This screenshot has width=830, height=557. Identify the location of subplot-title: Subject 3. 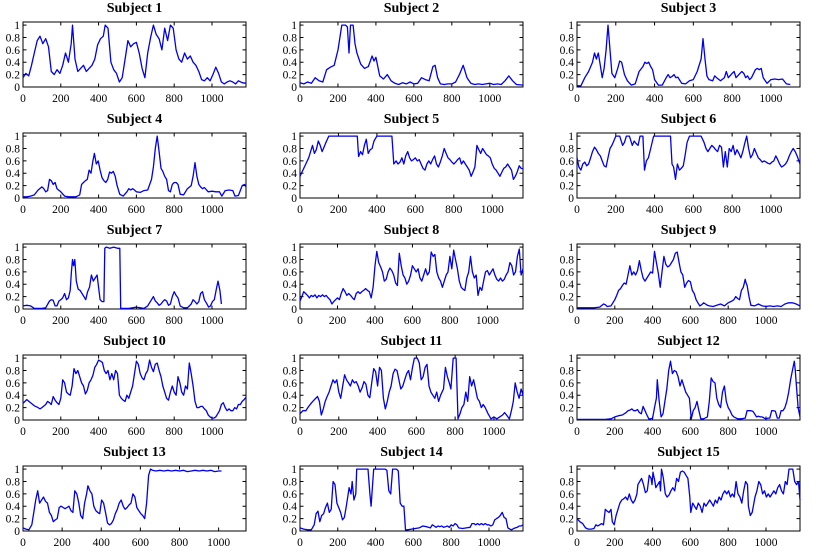
(688, 8).